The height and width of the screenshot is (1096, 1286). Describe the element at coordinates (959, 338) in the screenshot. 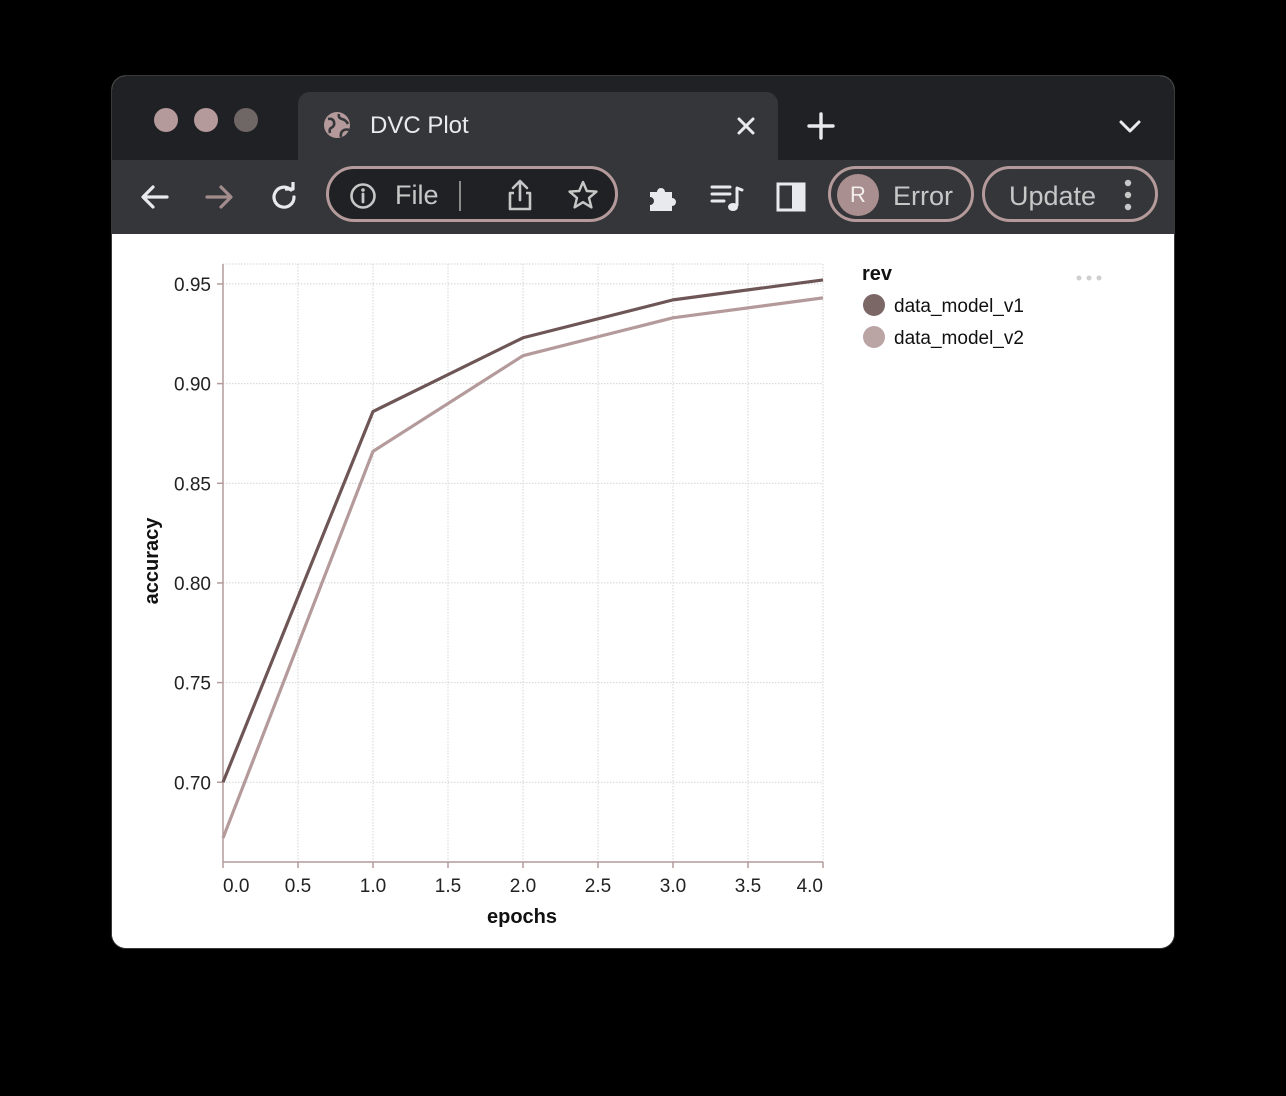

I see `legend-label: data_model_v2` at that location.